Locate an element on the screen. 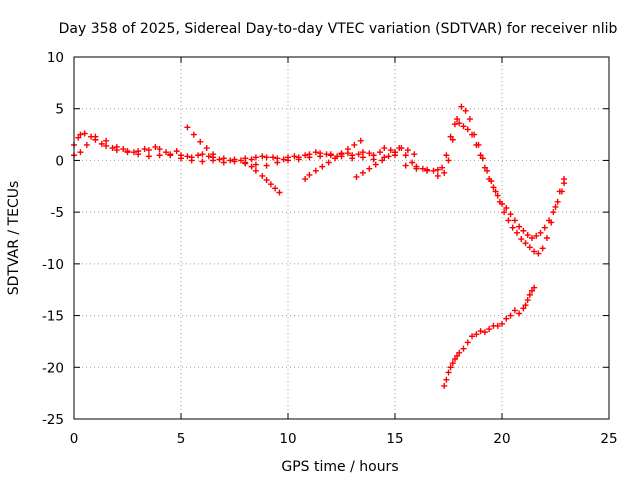 Image resolution: width=640 pixels, height=480 pixels. y-tick-label: 0 is located at coordinates (59, 161).